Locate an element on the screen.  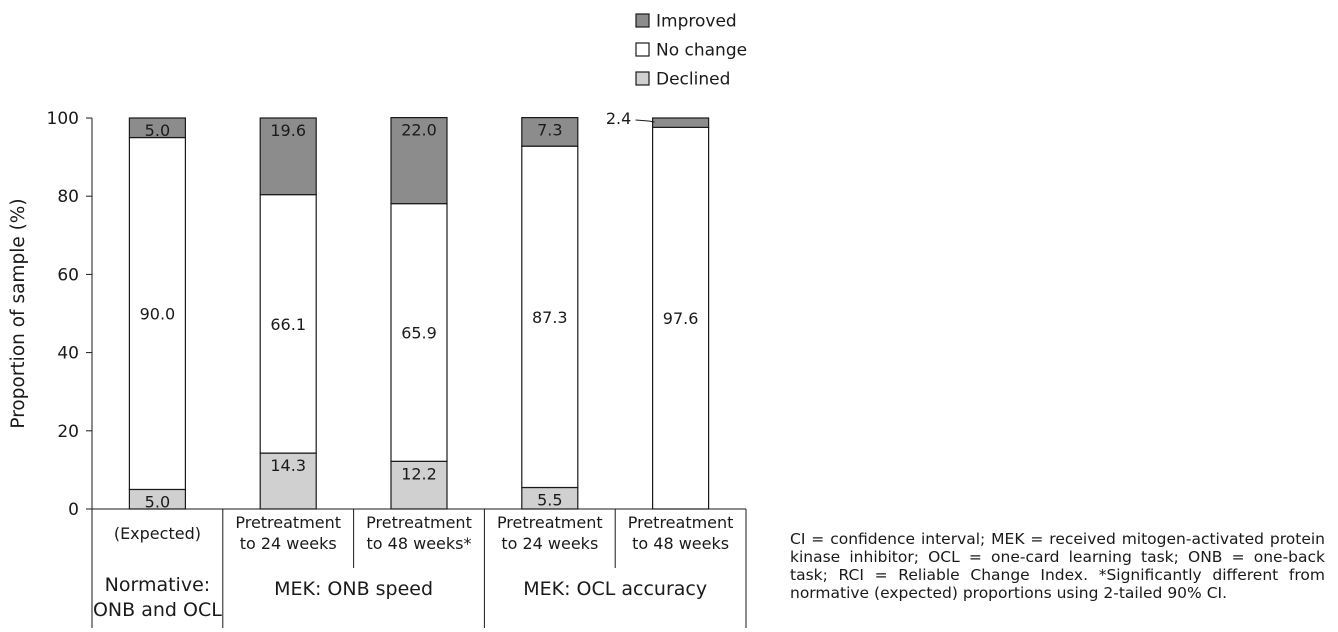
data-label-no-change: 65.9 is located at coordinates (419, 332).